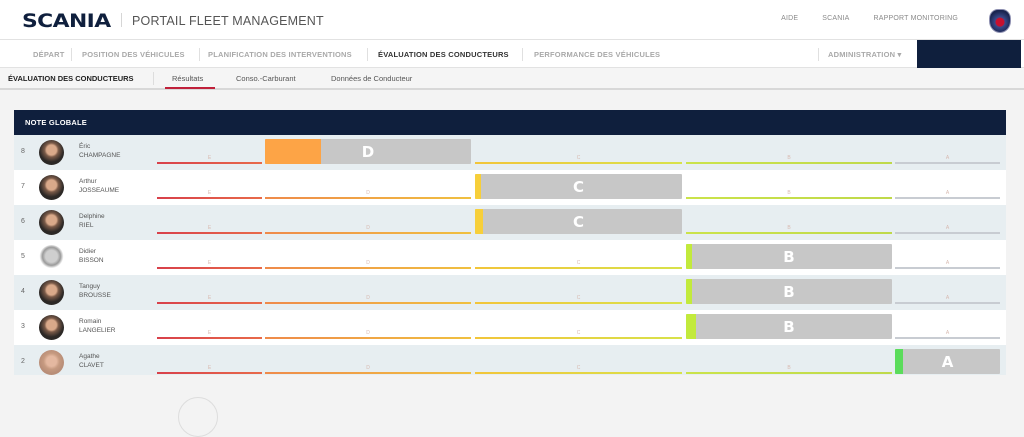 This screenshot has height=437, width=1024. What do you see at coordinates (836, 18) in the screenshot?
I see `link-scania: SCANIA` at bounding box center [836, 18].